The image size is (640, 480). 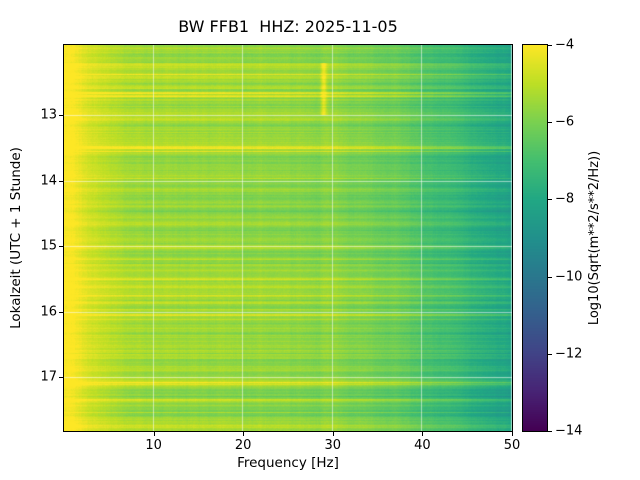 What do you see at coordinates (16, 238) in the screenshot?
I see `y-axis-label: Lokalzeit (UTC + 1 Stunde)` at bounding box center [16, 238].